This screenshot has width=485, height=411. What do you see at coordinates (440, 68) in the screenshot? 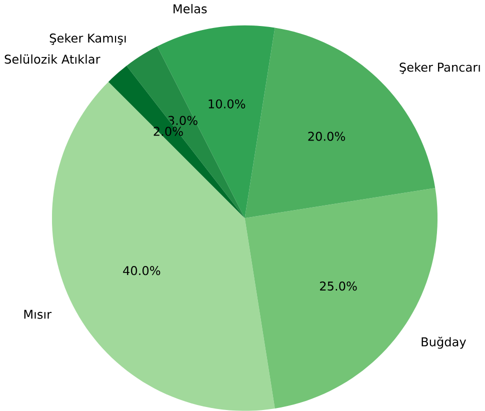
I see `slice-label: Şeker Pancarı` at bounding box center [440, 68].